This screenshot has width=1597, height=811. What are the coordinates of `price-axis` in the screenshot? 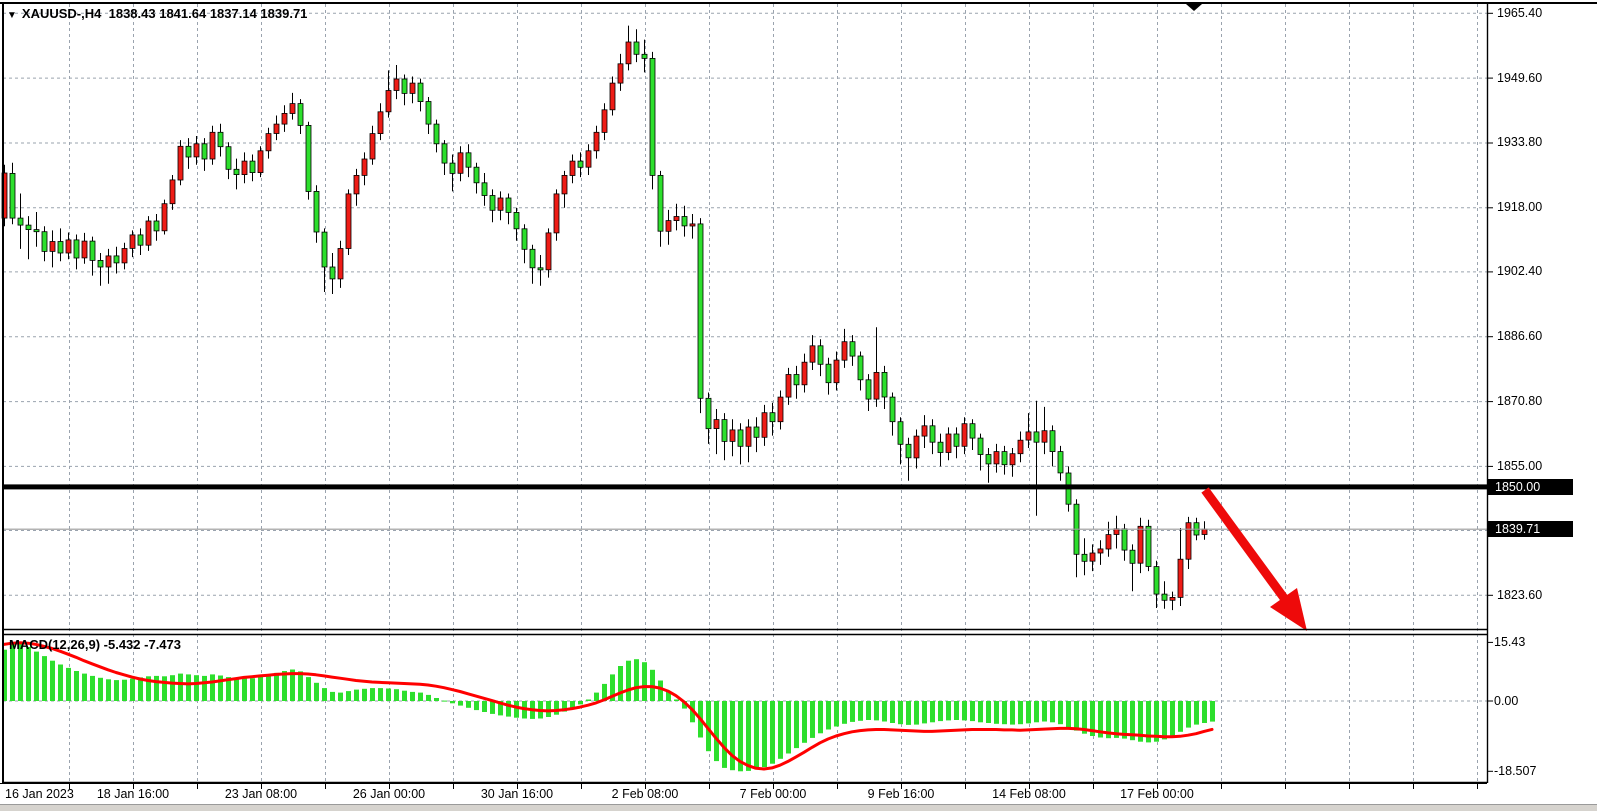 It's located at (1542, 392).